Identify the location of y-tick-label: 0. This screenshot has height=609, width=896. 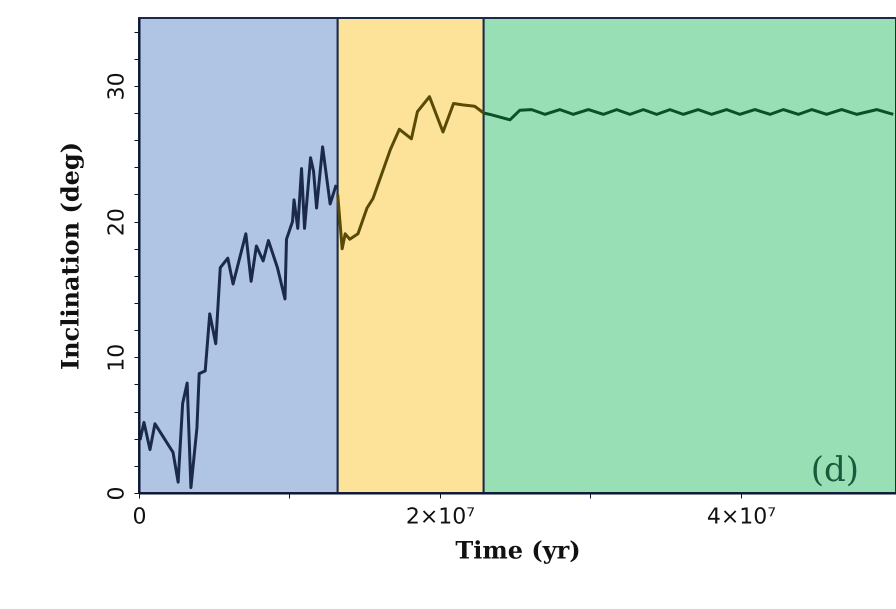
(117, 493).